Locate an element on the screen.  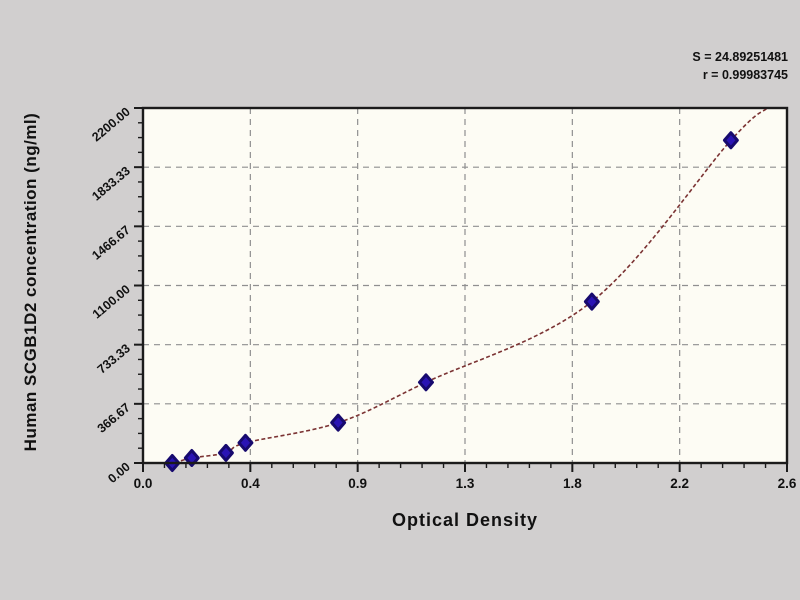
x-tick-label: 0.9 is located at coordinates (357, 483).